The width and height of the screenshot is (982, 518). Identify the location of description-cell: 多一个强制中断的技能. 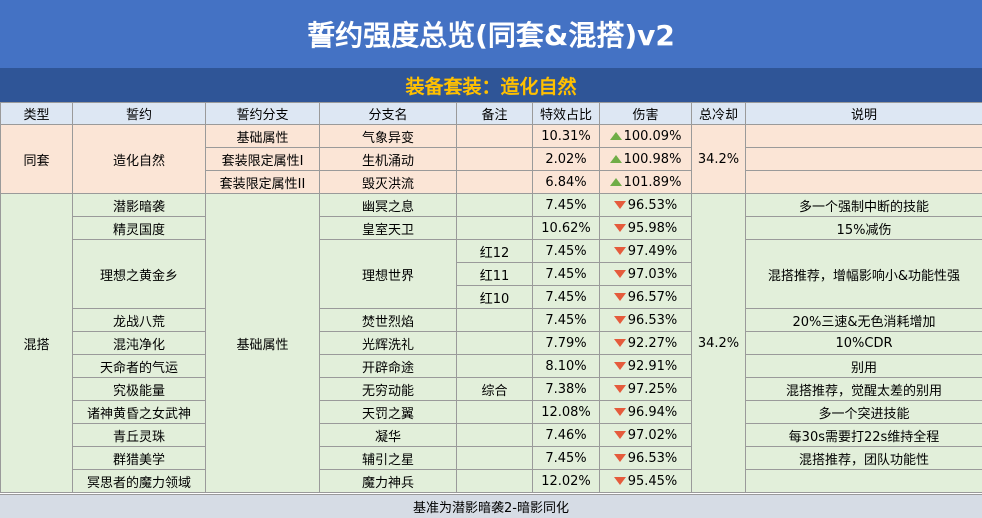
(864, 205).